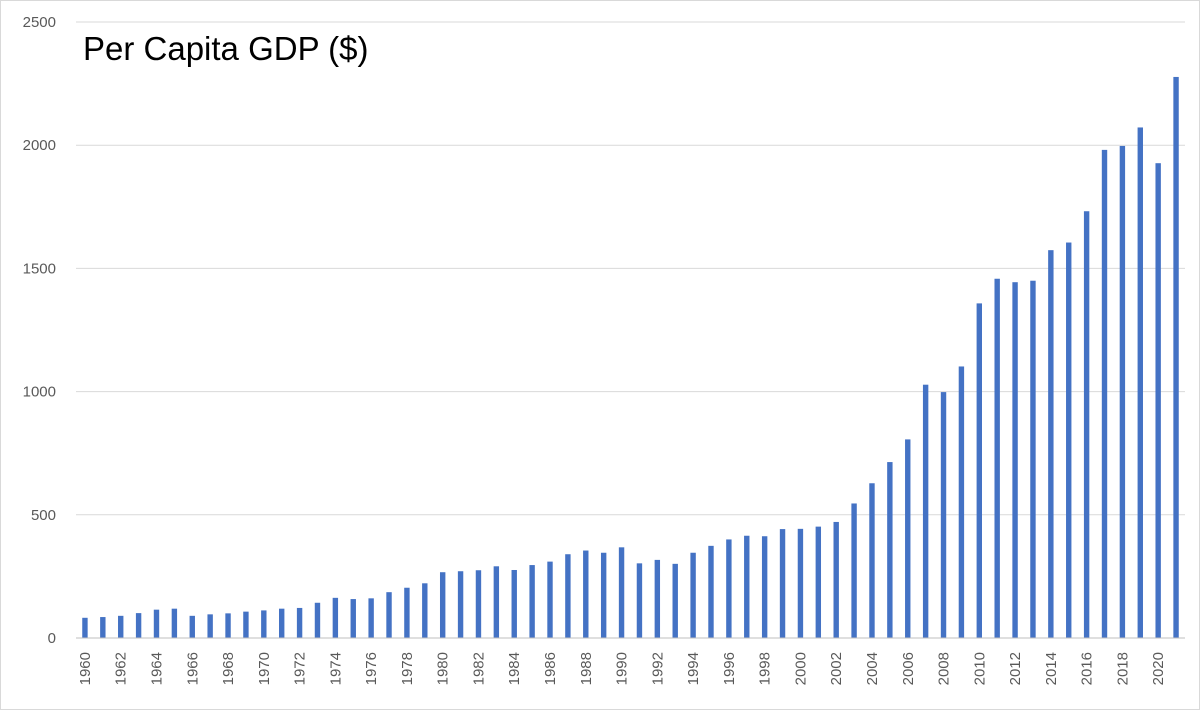 The width and height of the screenshot is (1200, 710). I want to click on bar-1982, so click(478, 604).